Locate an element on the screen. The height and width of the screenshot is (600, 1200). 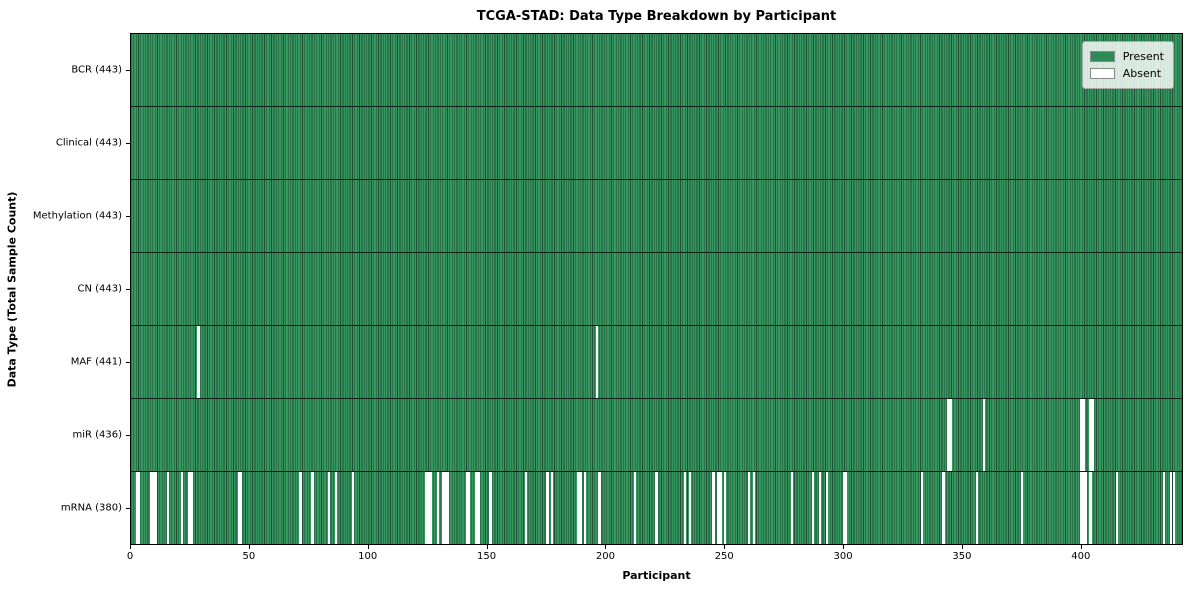
ytick-label-Methylation: Methylation (443) is located at coordinates (77, 216).